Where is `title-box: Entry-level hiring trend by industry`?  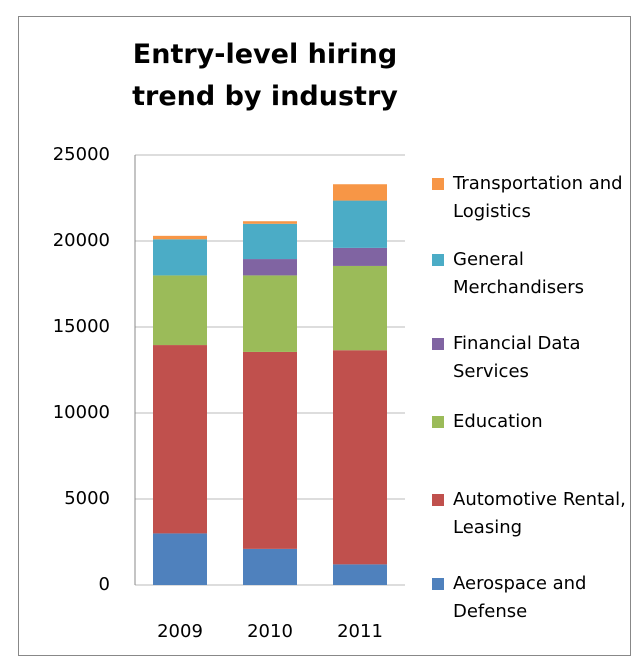
title-box: Entry-level hiring trend by industry is located at coordinates (265, 75).